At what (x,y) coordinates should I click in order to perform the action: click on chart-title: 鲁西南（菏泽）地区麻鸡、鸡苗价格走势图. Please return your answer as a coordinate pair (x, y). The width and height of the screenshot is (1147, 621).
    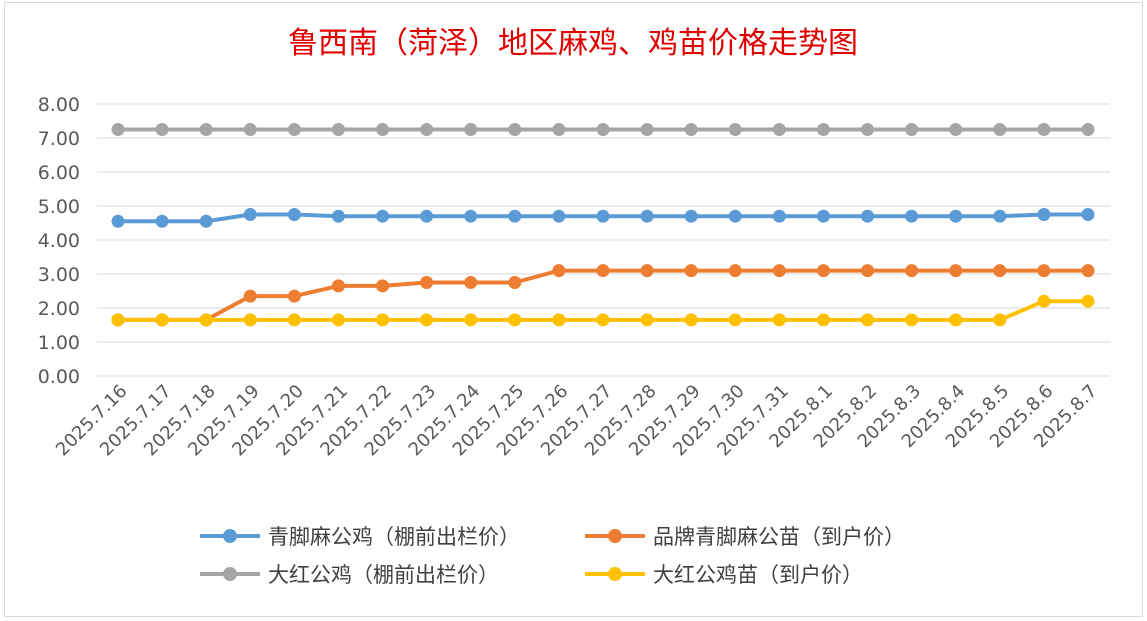
    Looking at the image, I should click on (573, 43).